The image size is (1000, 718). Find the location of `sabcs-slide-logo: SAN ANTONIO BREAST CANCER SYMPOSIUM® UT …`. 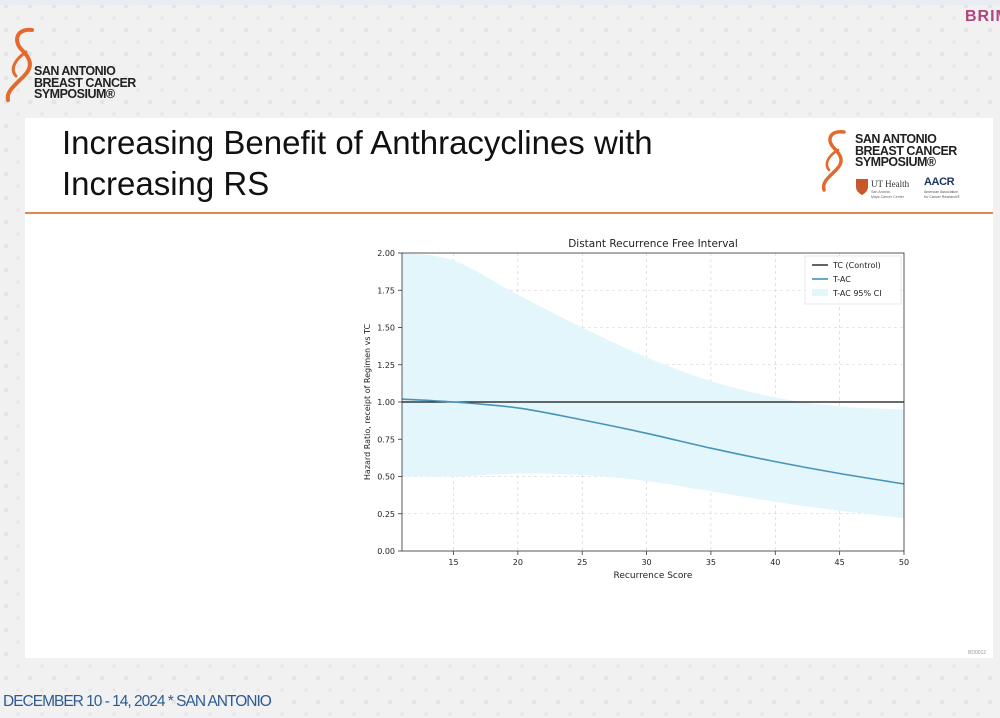

sabcs-slide-logo: SAN ANTONIO BREAST CANCER SYMPOSIUM® UT … is located at coordinates (893, 168).